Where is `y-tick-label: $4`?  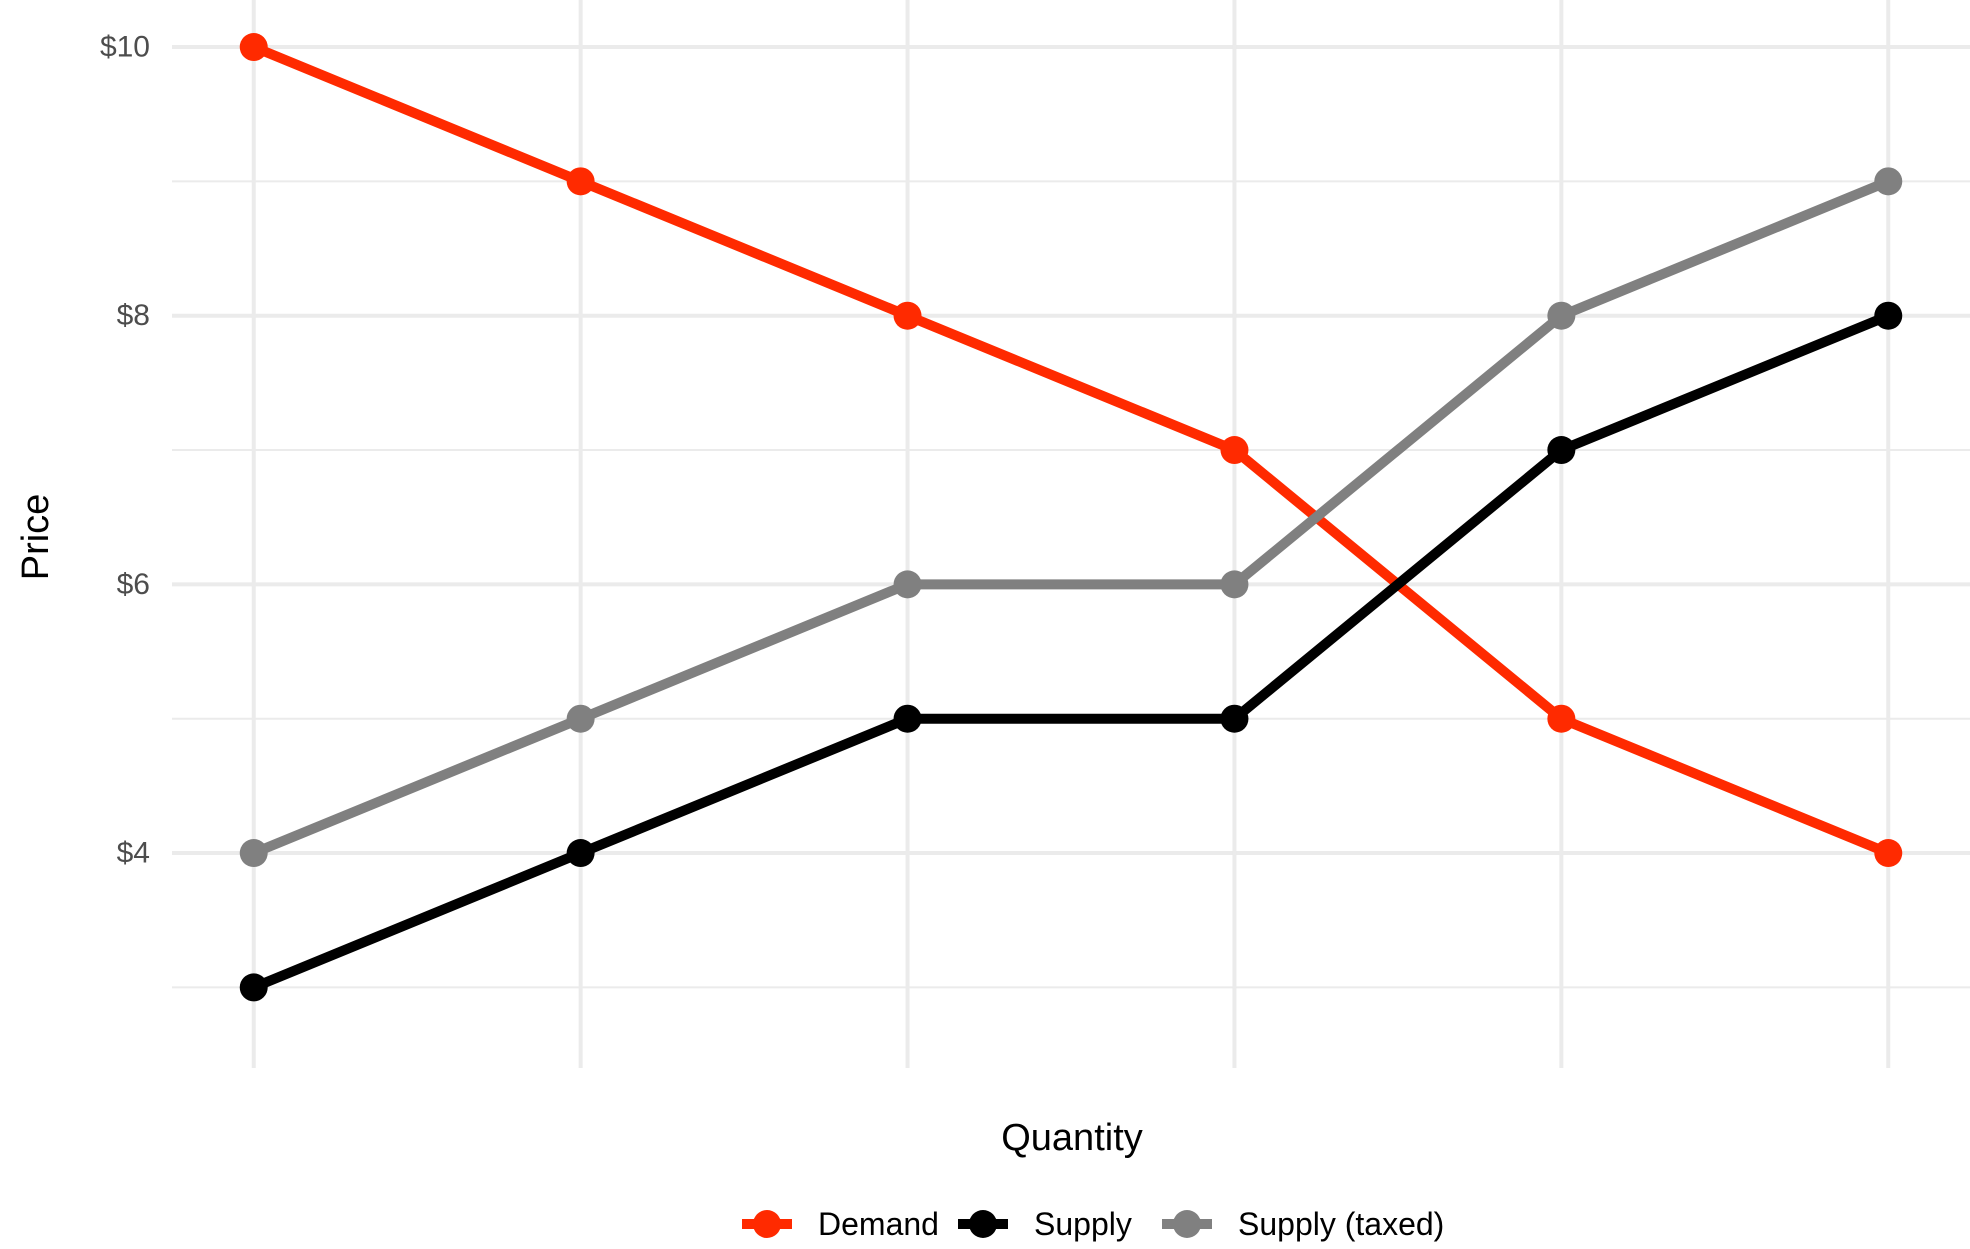
y-tick-label: $4 is located at coordinates (133, 853).